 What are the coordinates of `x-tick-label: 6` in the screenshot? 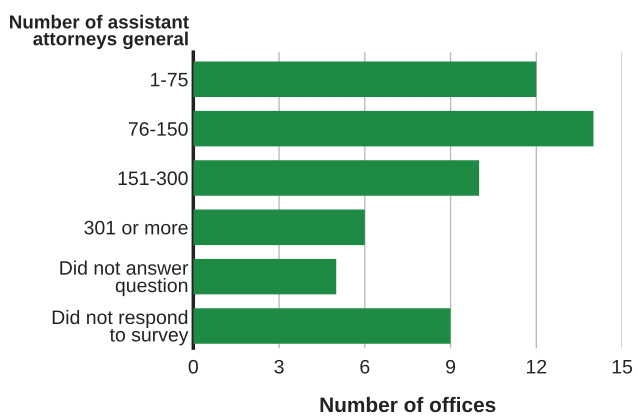 It's located at (365, 367).